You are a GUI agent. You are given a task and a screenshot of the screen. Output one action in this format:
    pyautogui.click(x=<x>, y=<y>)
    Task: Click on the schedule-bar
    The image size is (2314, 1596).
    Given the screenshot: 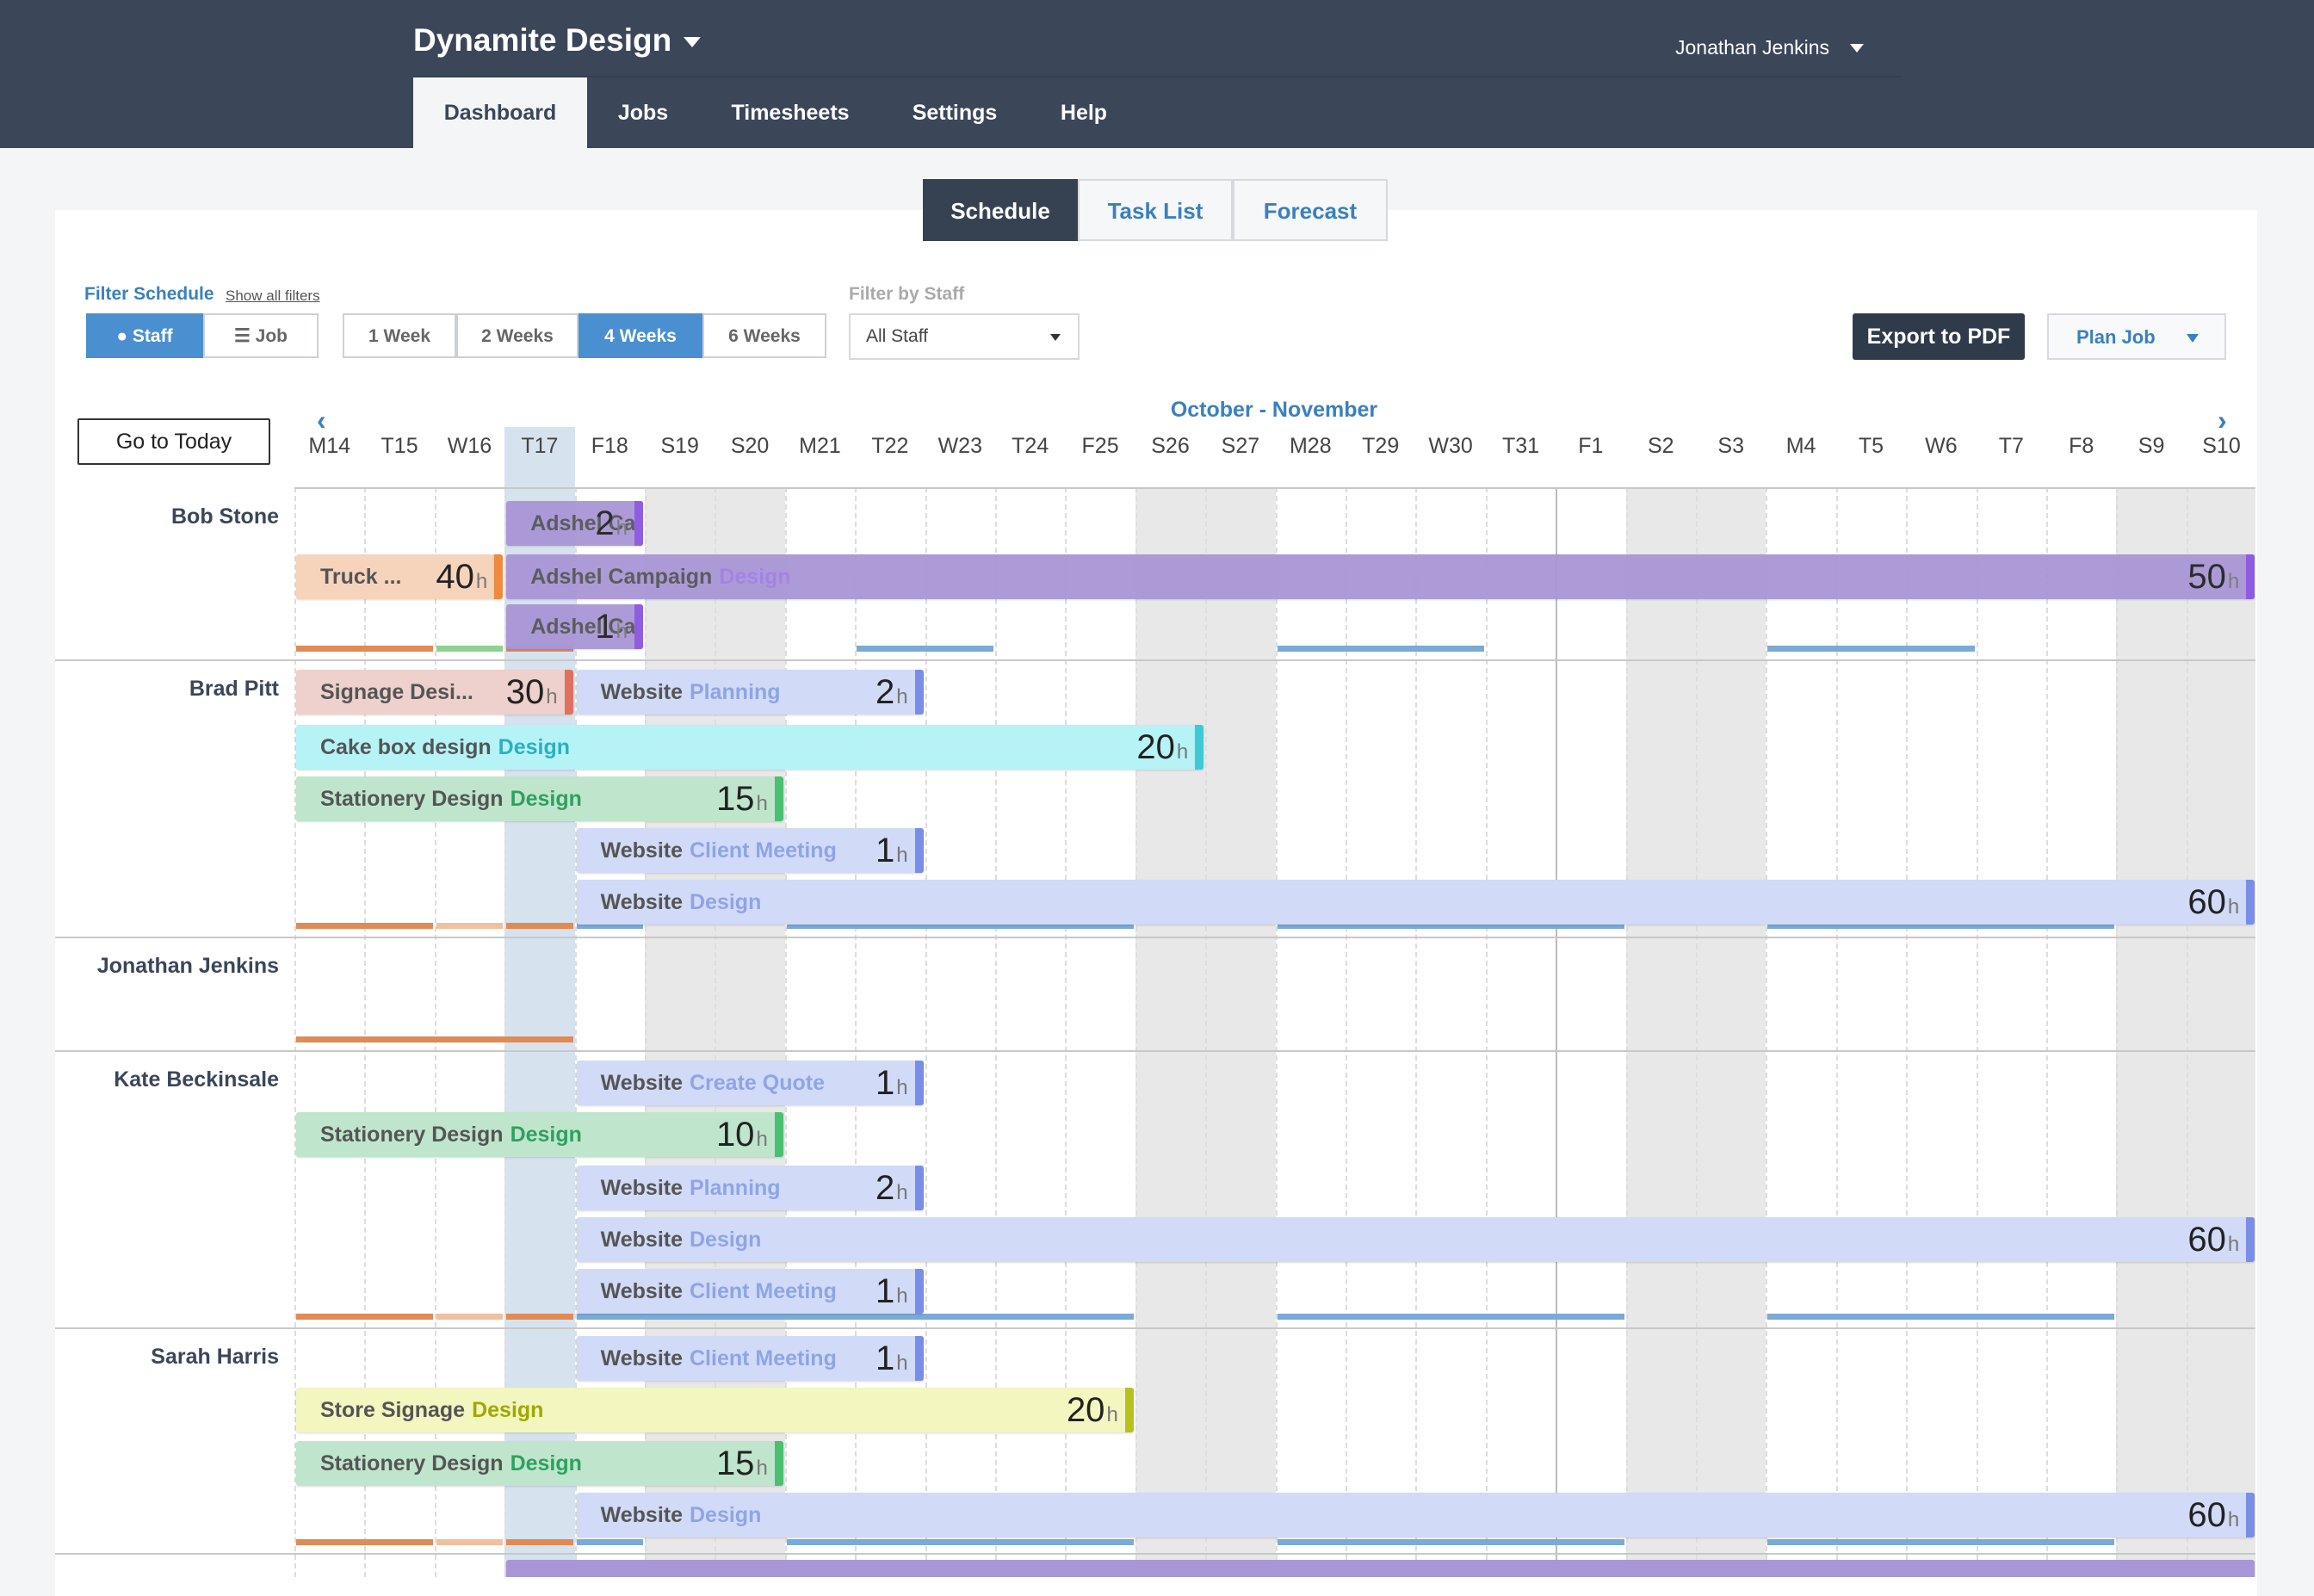 What is the action you would take?
    pyautogui.click(x=1380, y=1568)
    